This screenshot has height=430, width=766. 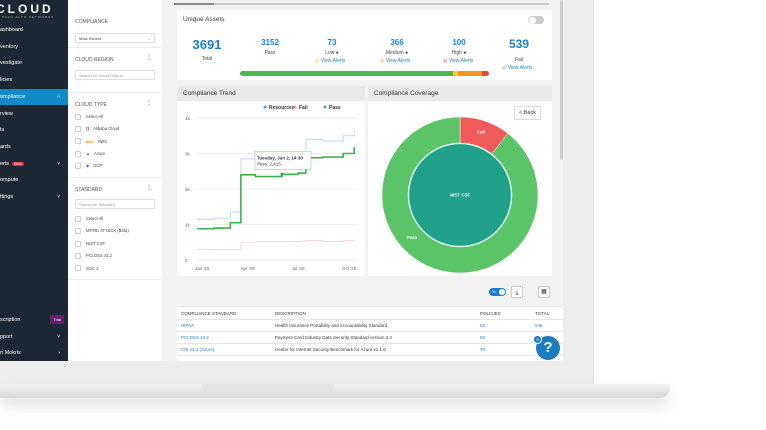 I want to click on toggle, so click(x=536, y=20).